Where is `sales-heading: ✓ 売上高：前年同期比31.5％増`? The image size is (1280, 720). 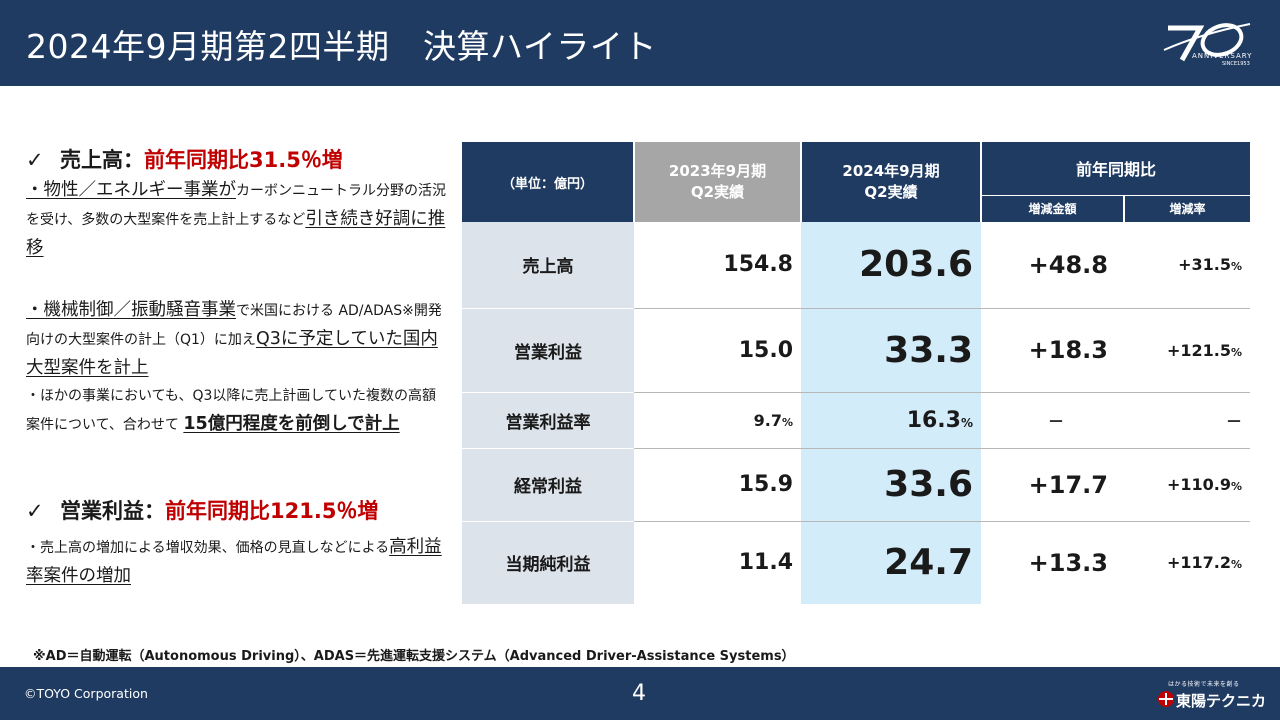 sales-heading: ✓ 売上高：前年同期比31.5％増 is located at coordinates (184, 160).